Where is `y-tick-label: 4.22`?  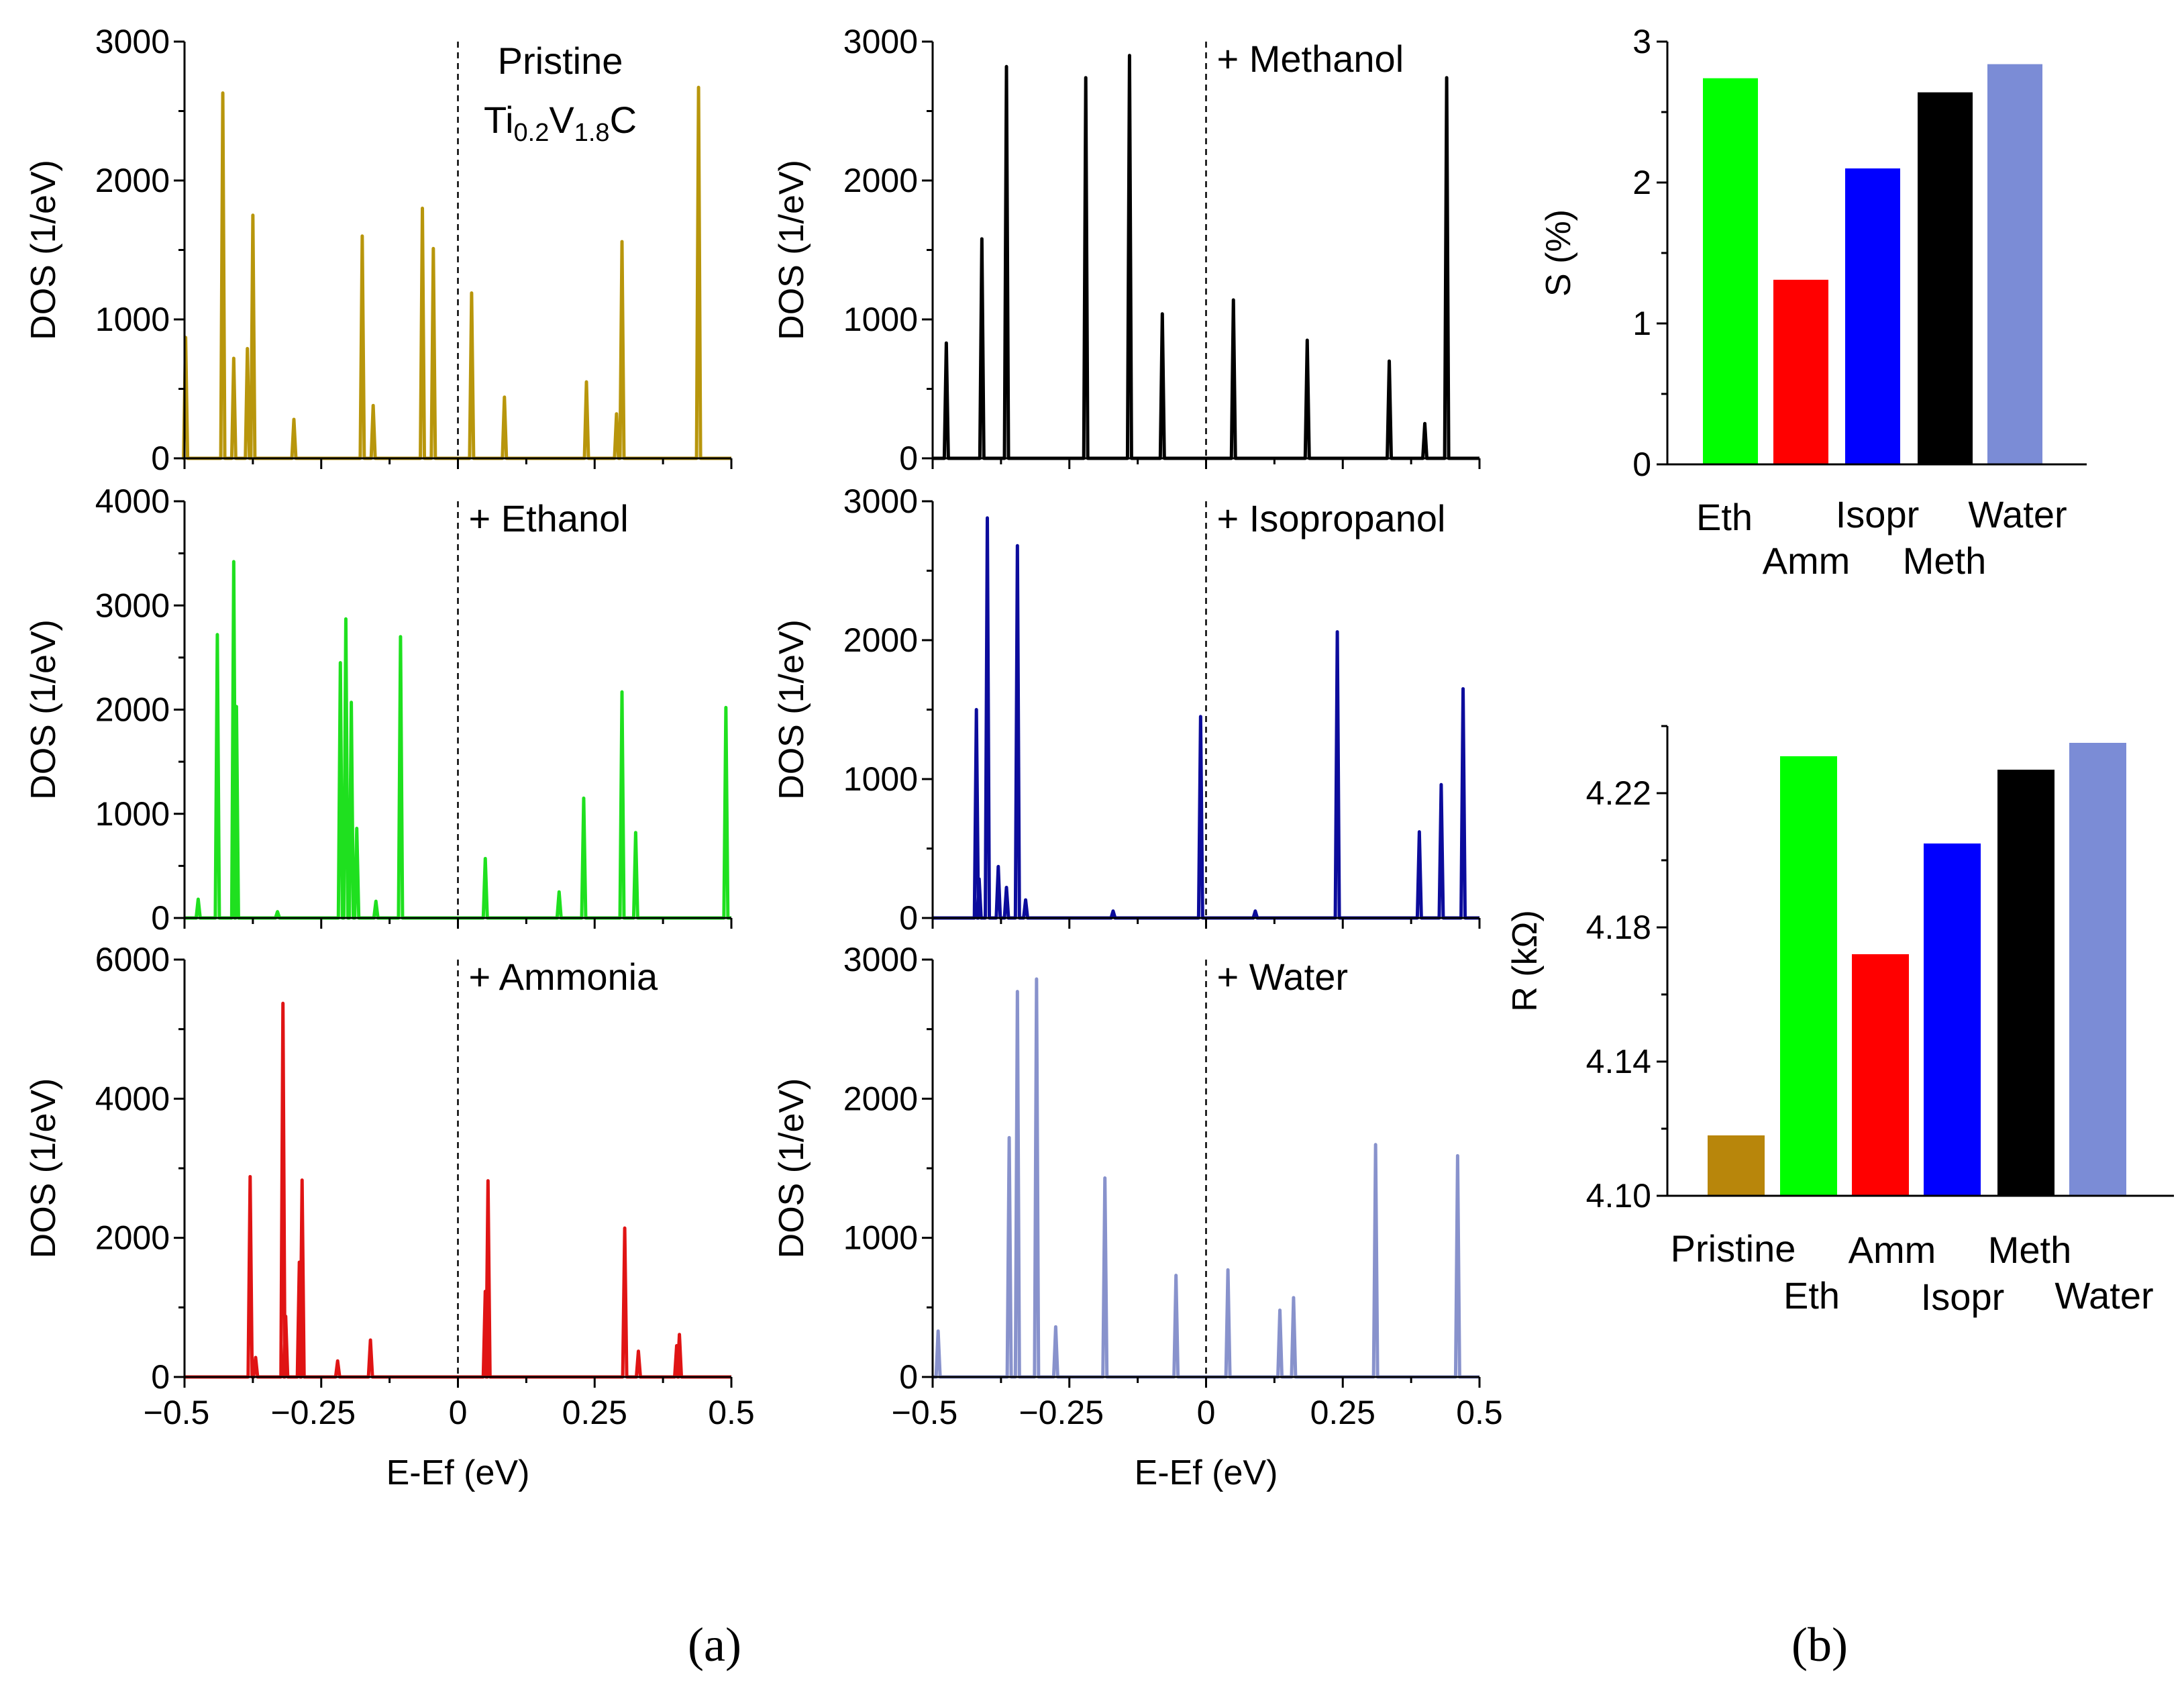 y-tick-label: 4.22 is located at coordinates (1619, 793).